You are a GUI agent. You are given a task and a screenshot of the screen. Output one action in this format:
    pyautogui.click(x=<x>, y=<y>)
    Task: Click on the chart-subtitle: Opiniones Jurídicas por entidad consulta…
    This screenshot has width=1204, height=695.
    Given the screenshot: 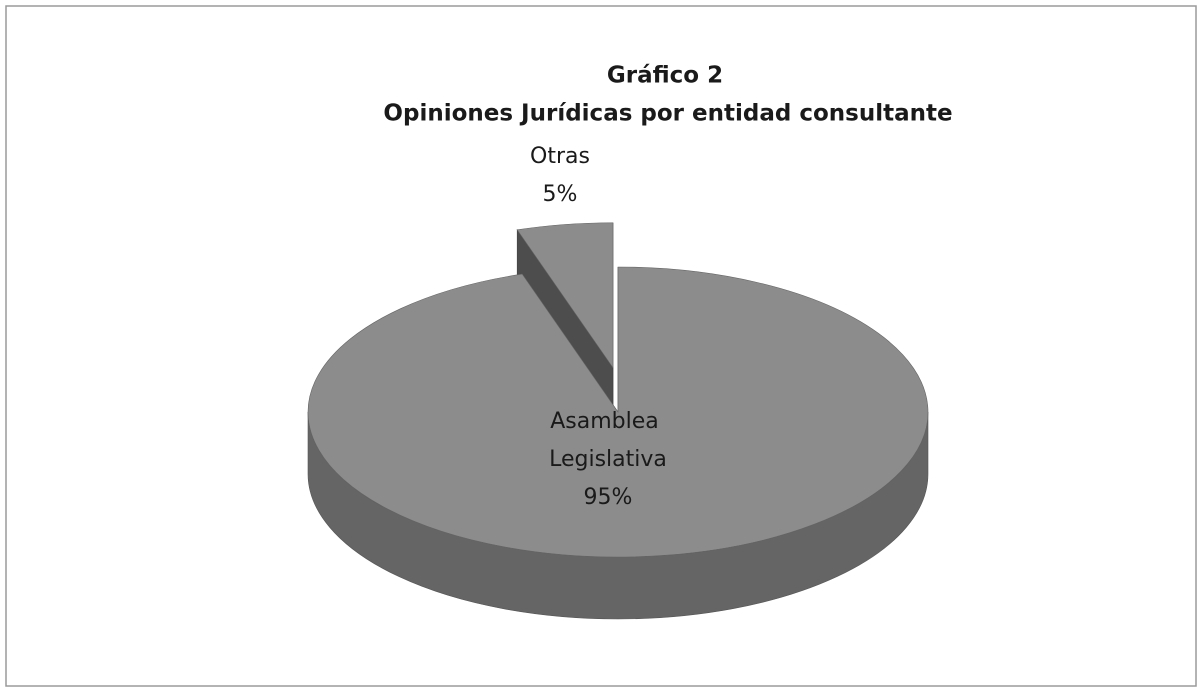 What is the action you would take?
    pyautogui.click(x=667, y=114)
    